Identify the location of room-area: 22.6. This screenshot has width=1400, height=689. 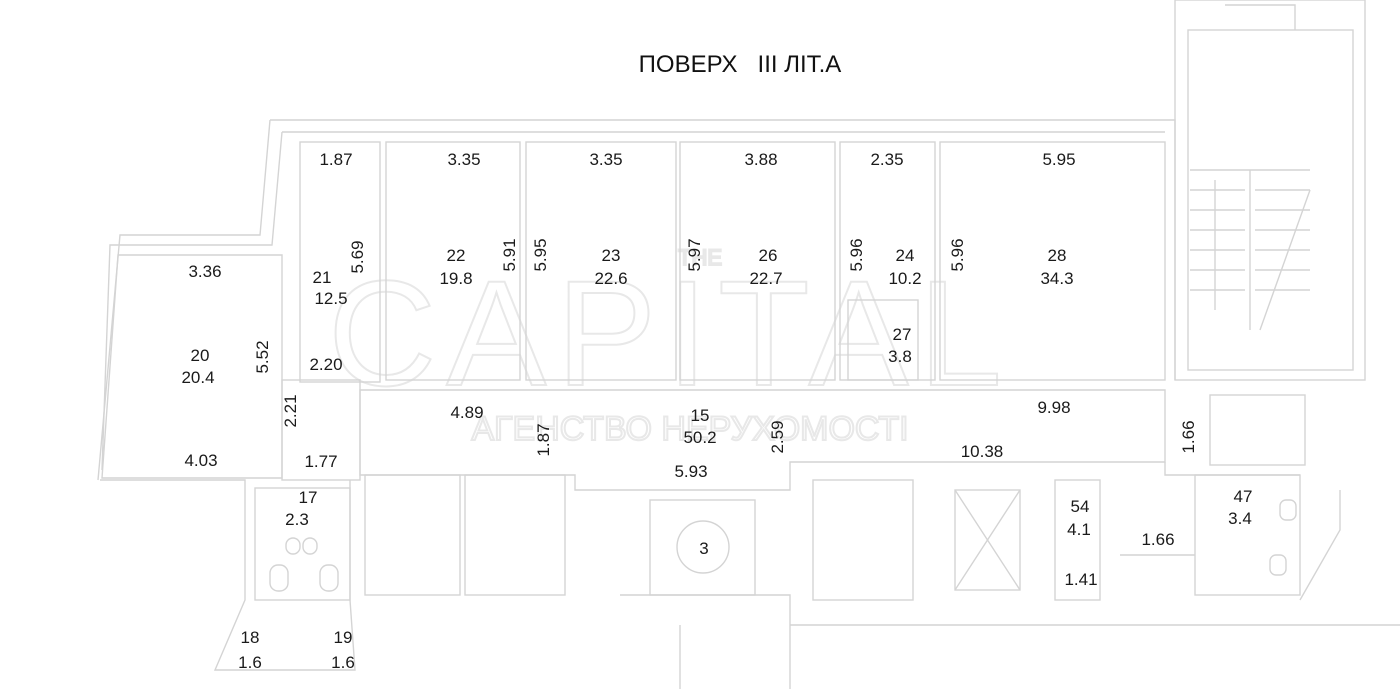
(610, 278).